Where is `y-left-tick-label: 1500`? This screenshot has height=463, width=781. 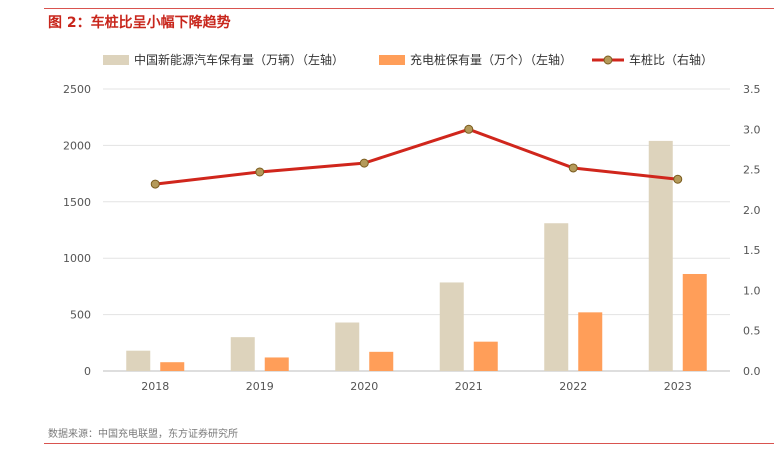 y-left-tick-label: 1500 is located at coordinates (77, 202).